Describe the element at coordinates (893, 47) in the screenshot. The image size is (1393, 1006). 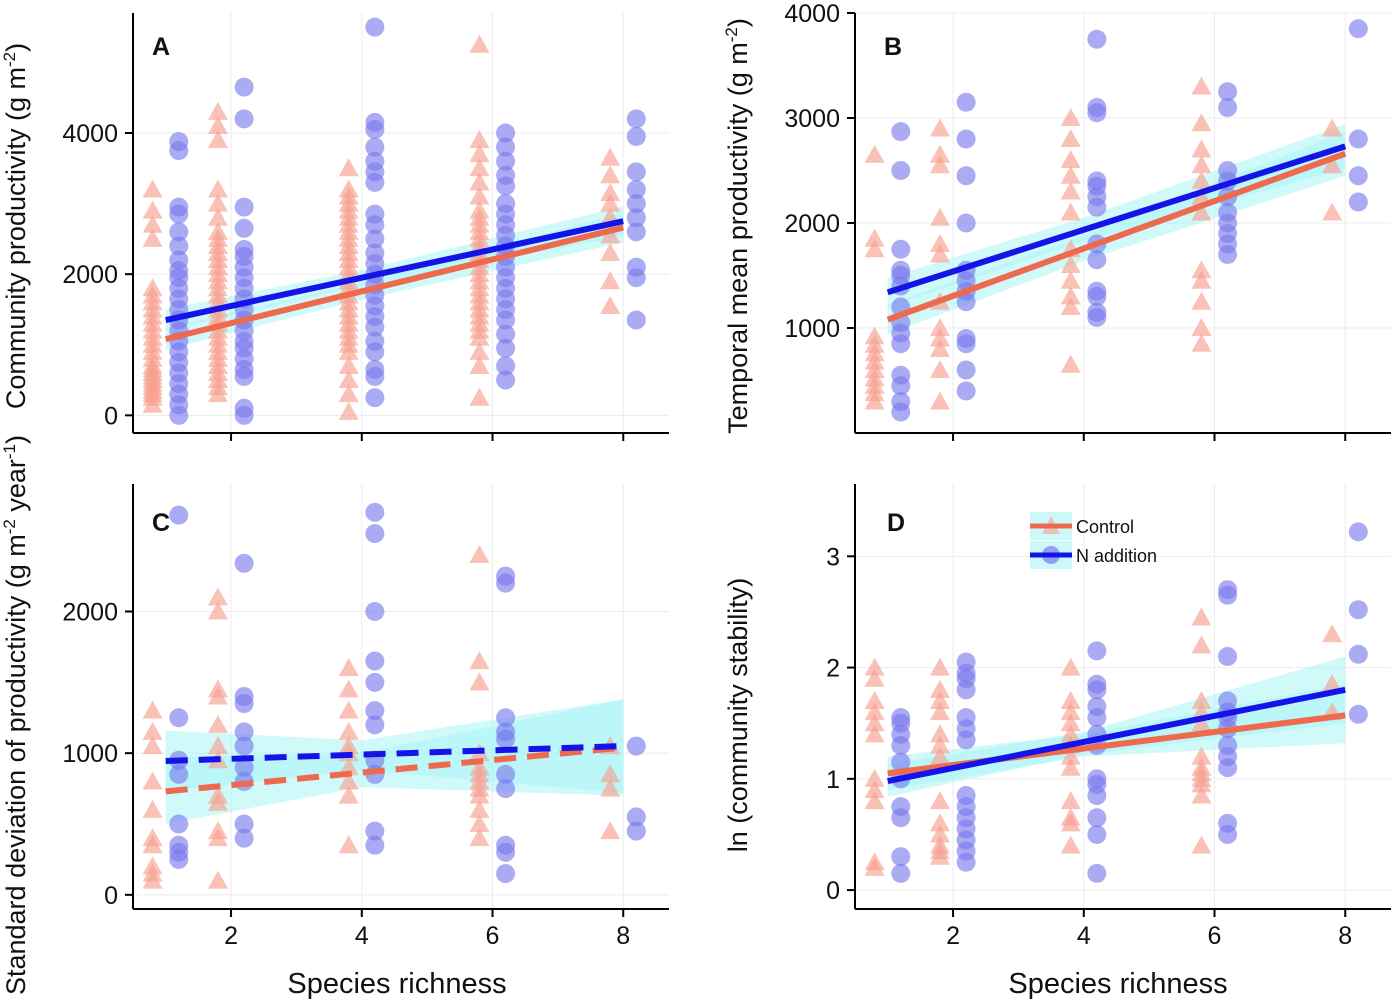
I see `panel-b-label: B` at that location.